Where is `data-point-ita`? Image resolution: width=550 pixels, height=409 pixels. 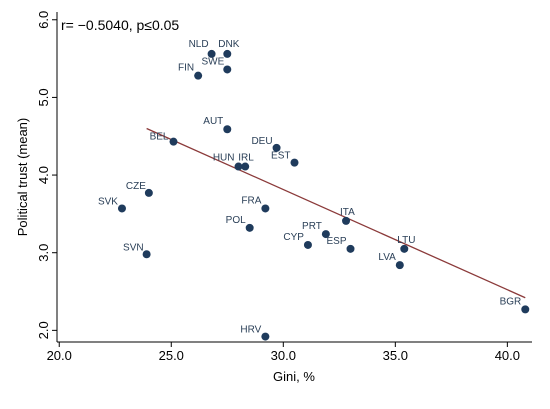 data-point-ita is located at coordinates (346, 220).